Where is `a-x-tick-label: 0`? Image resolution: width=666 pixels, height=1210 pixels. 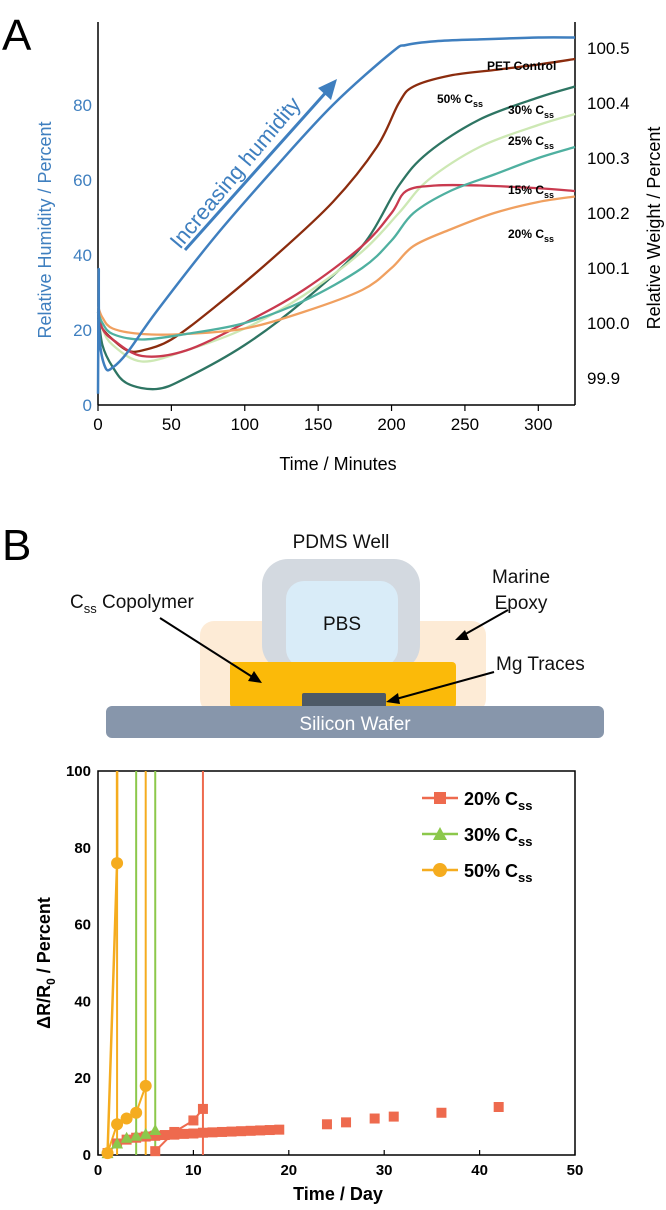
a-x-tick-label: 0 is located at coordinates (97, 424).